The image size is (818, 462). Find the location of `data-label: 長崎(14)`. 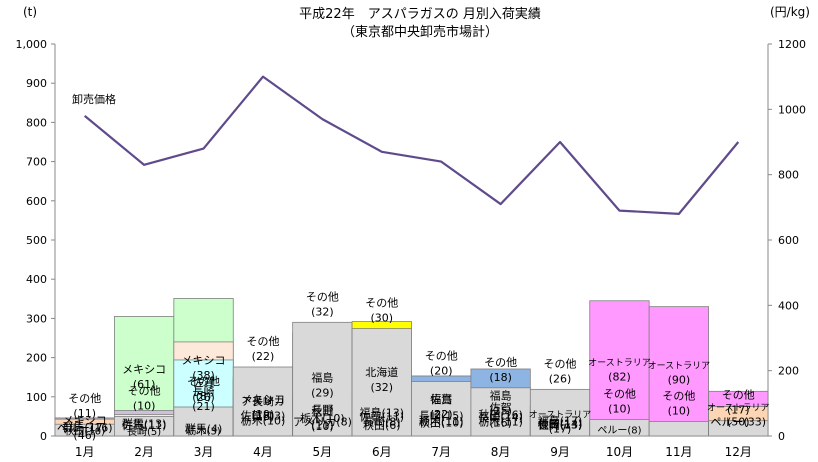

data-label: 長崎(14) is located at coordinates (500, 417).